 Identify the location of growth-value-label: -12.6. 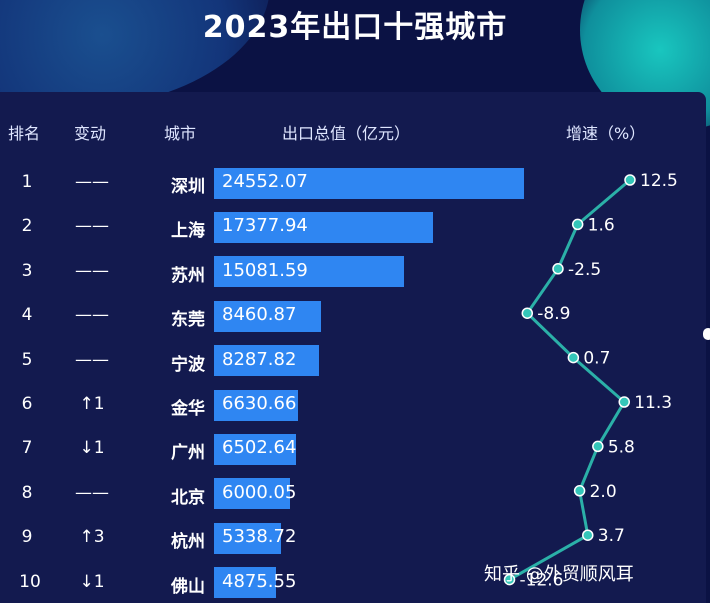
(542, 581).